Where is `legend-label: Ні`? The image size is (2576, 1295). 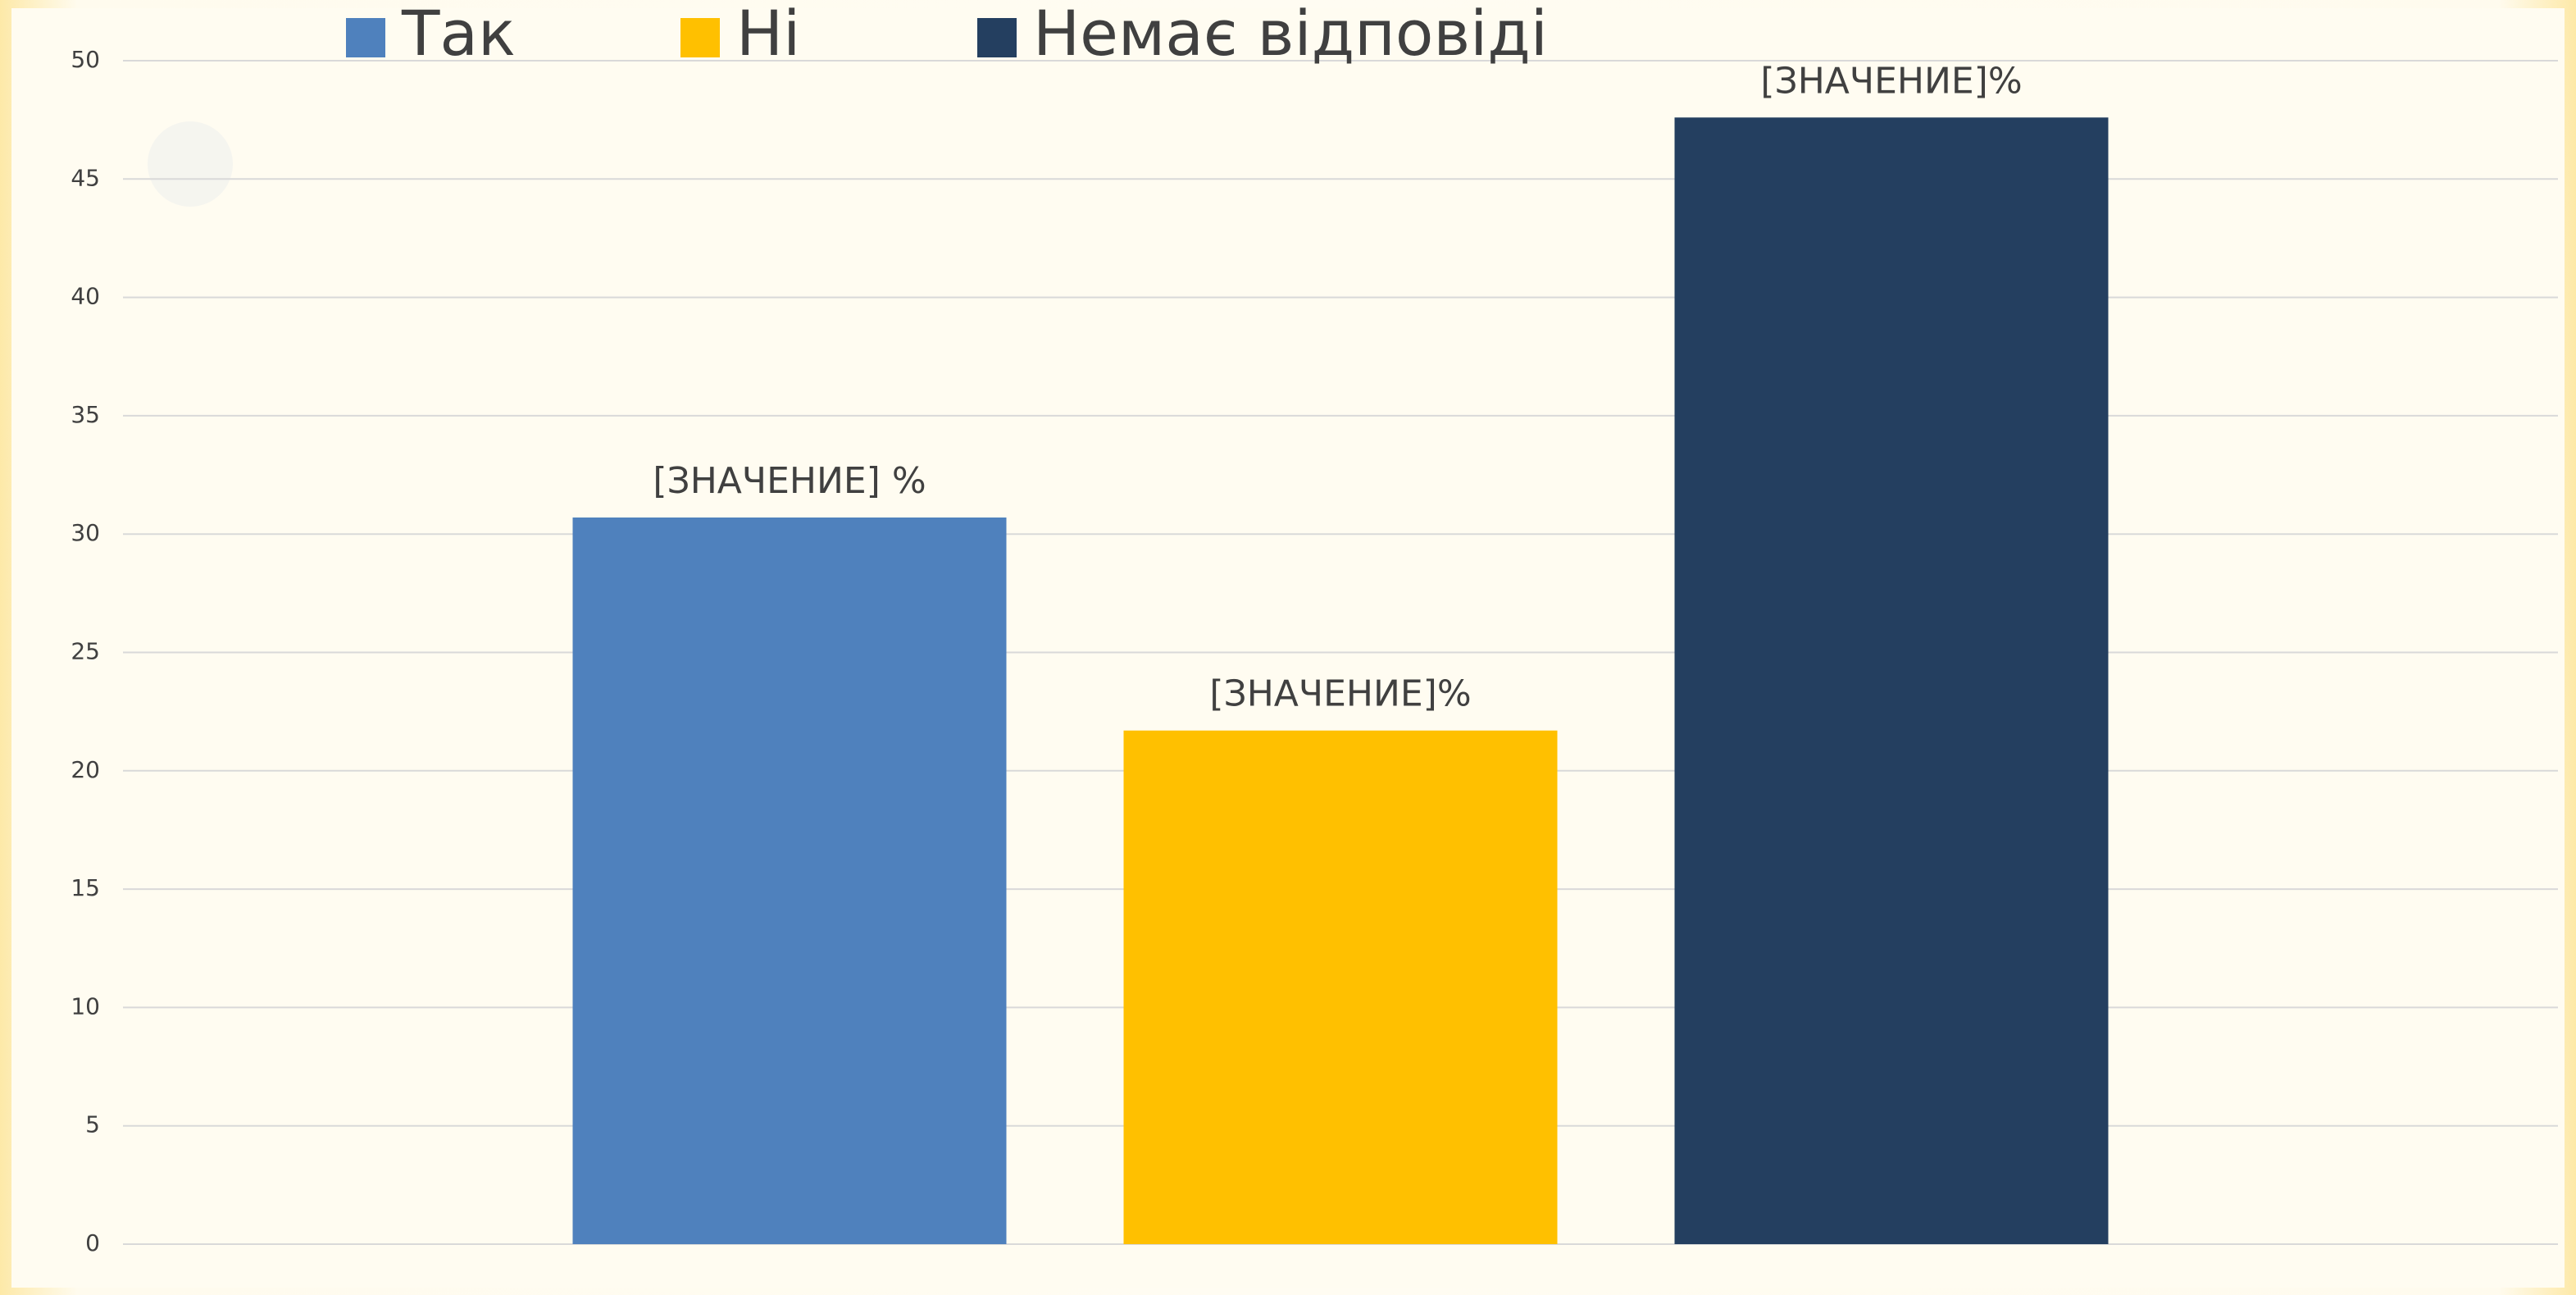 legend-label: Ні is located at coordinates (768, 35).